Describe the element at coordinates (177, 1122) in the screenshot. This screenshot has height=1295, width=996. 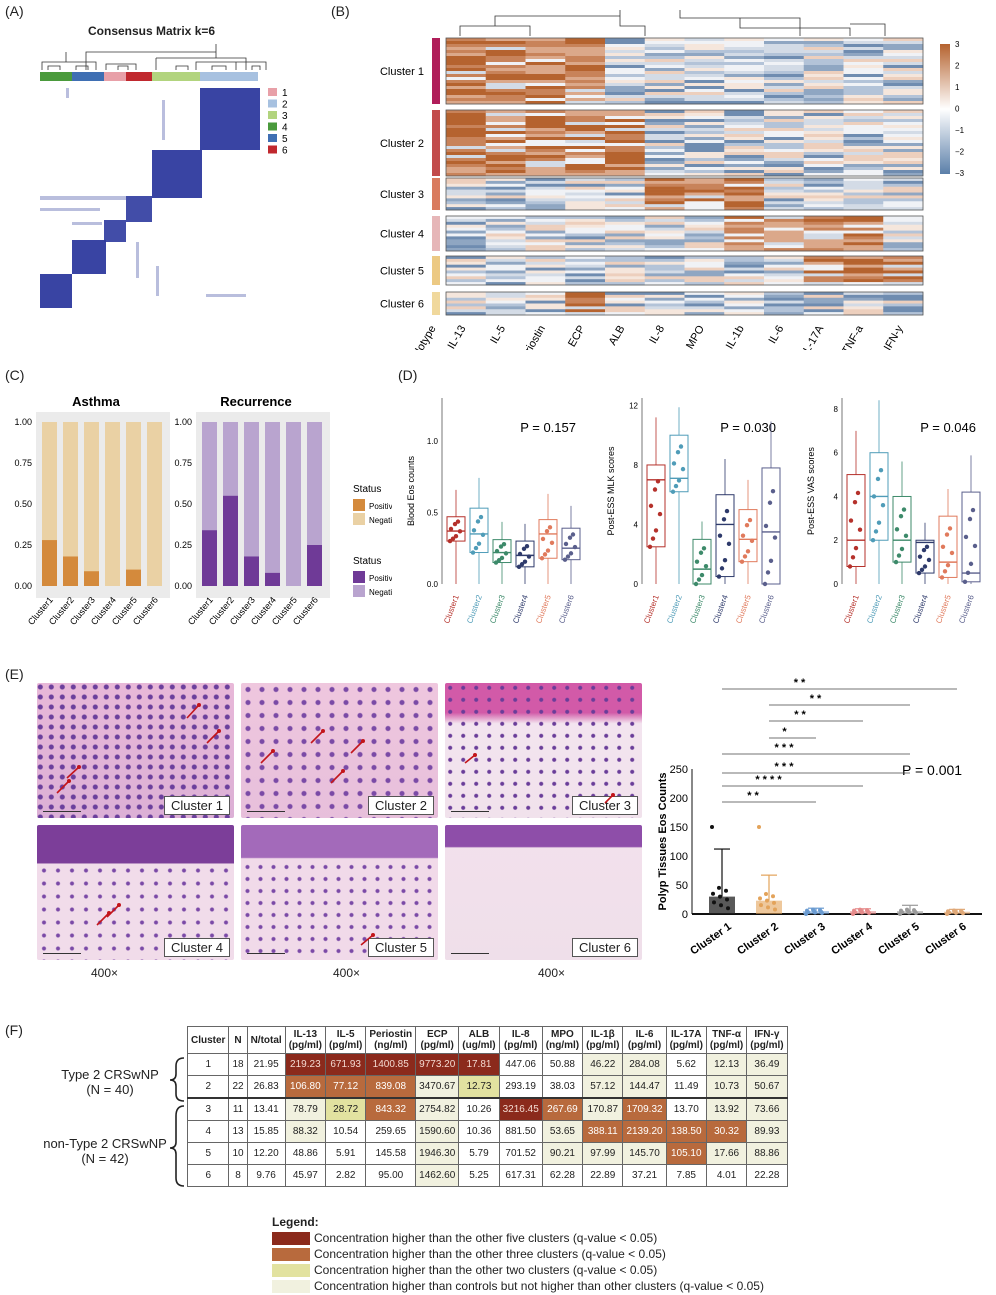
I see `group-braces` at that location.